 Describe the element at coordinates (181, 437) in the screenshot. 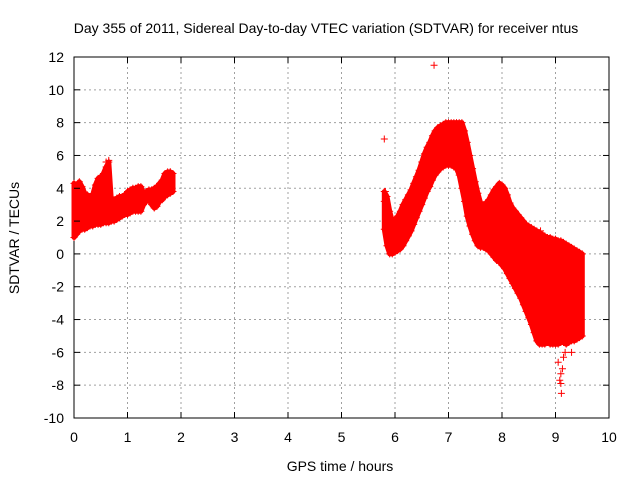

I see `x-tick-label: 2` at that location.